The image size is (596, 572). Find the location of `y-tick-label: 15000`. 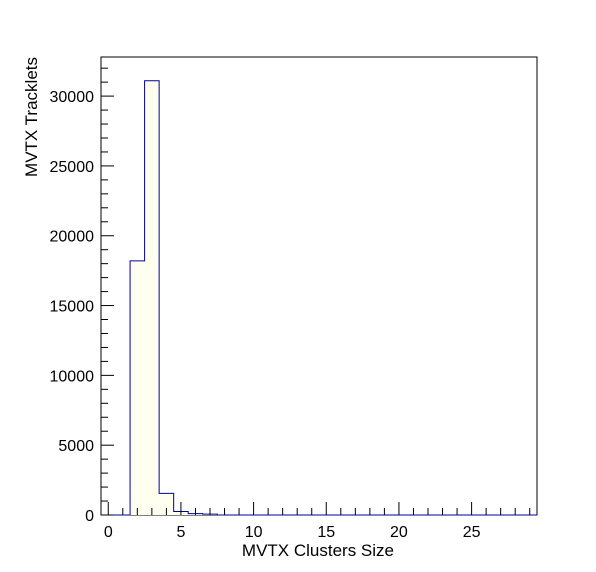

y-tick-label: 15000 is located at coordinates (72, 307).